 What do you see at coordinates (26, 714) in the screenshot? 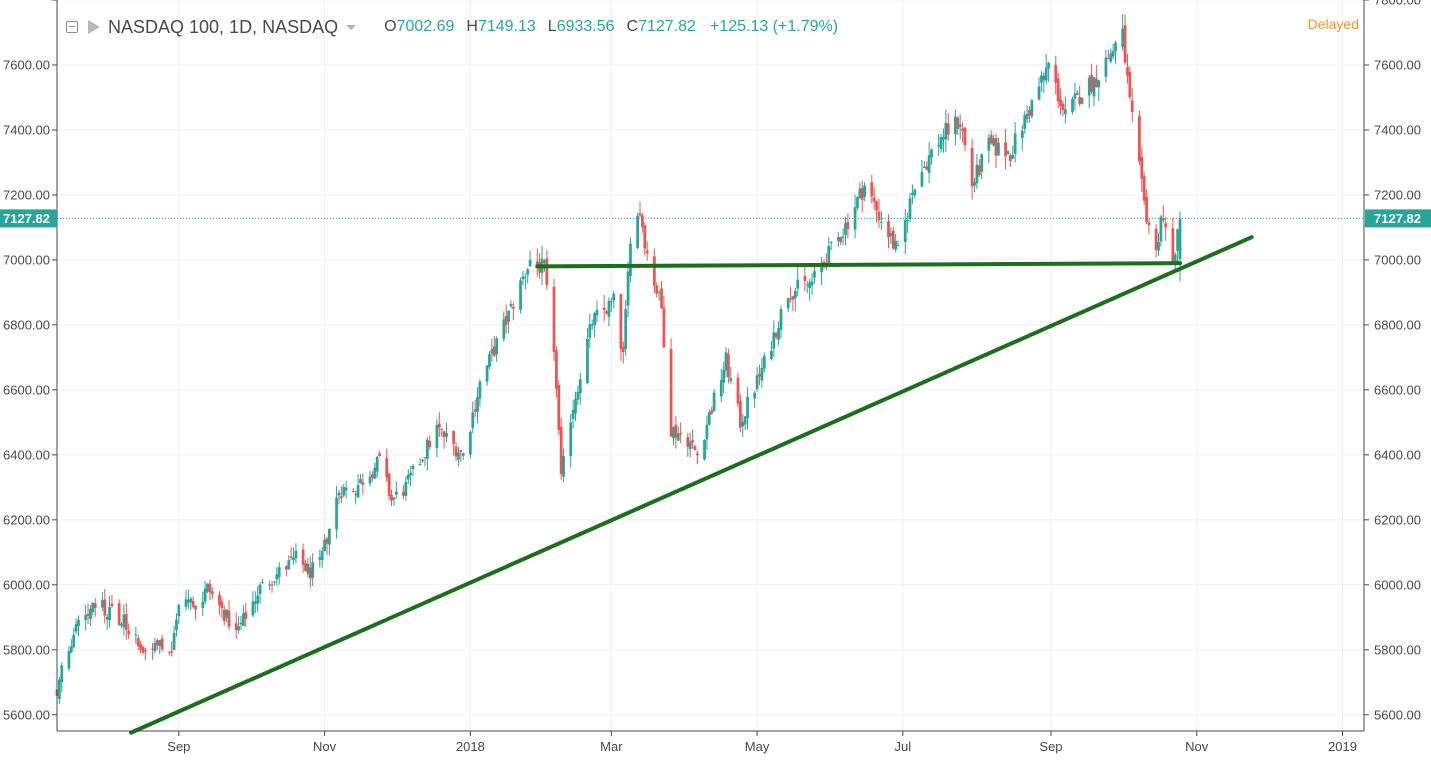
I see `y-tick-label-left: 5600.00` at bounding box center [26, 714].